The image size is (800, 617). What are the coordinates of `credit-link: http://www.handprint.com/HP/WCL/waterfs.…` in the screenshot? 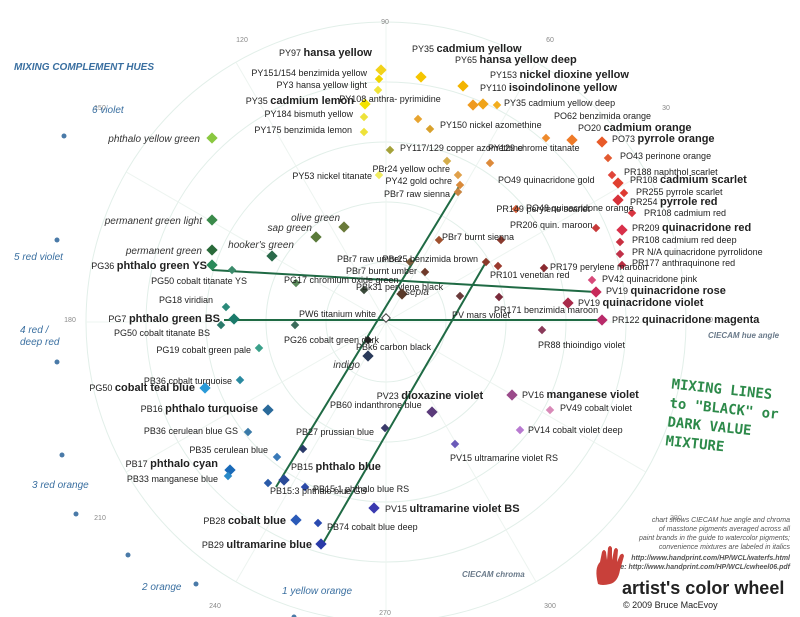 It's located at (711, 558).